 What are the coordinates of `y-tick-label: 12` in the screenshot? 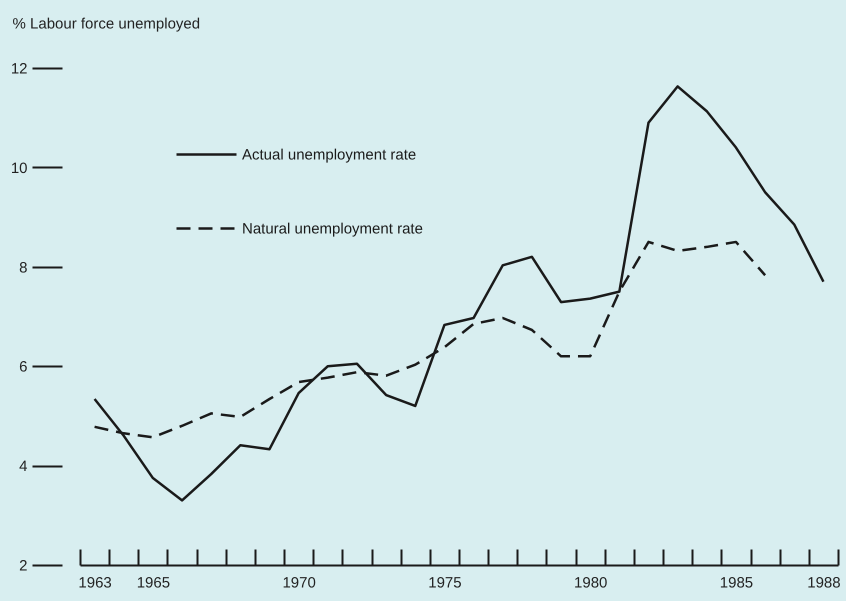 It's located at (19, 69).